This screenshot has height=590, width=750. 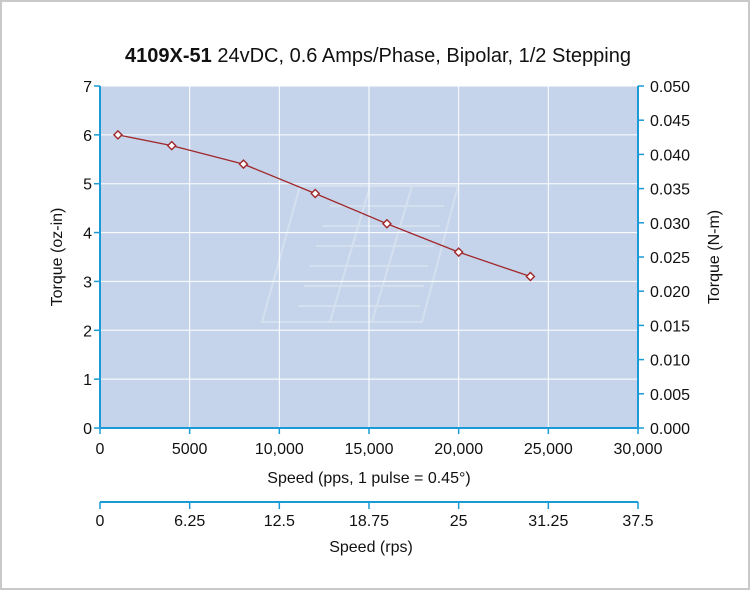 What do you see at coordinates (87, 331) in the screenshot?
I see `y-tick-label: 2` at bounding box center [87, 331].